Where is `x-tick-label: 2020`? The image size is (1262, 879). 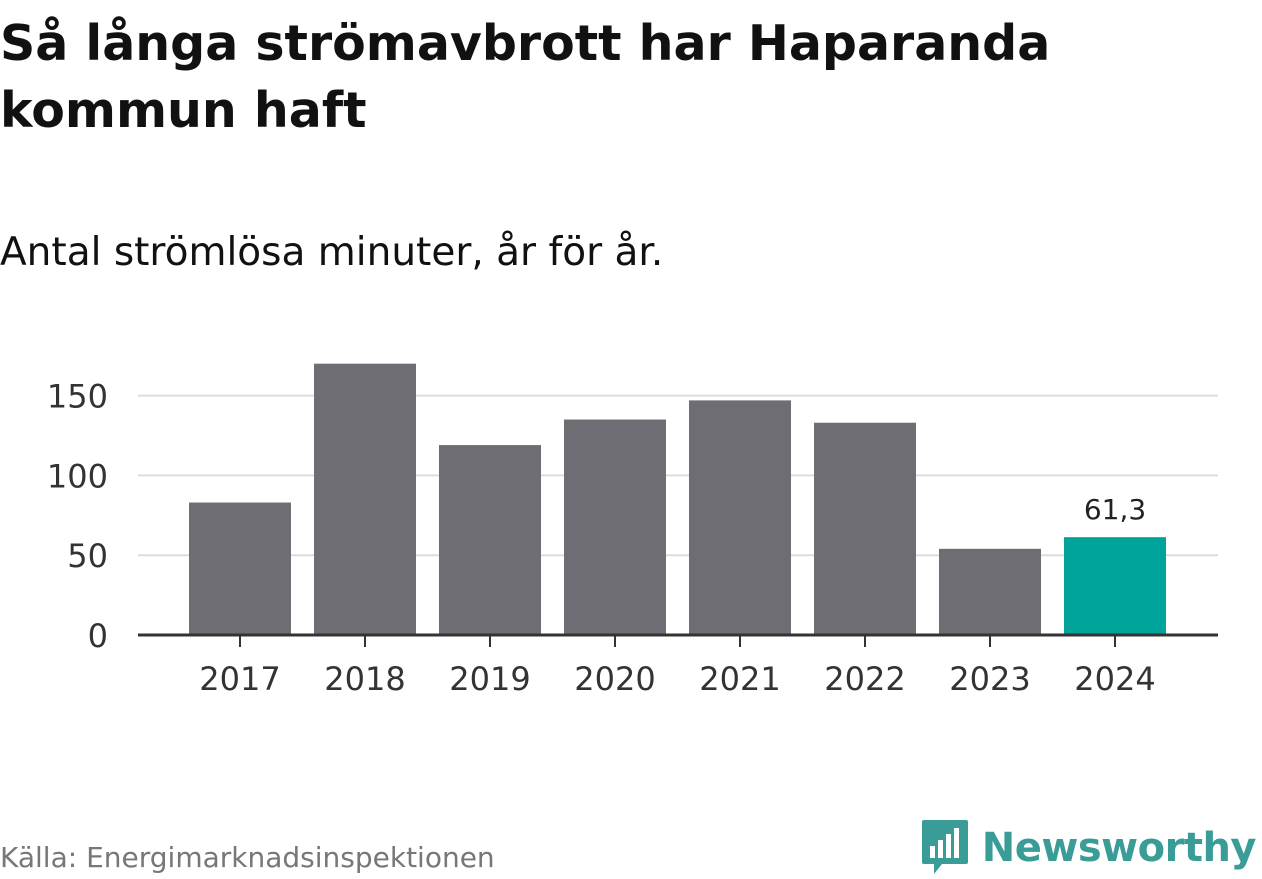 x-tick-label: 2020 is located at coordinates (614, 679).